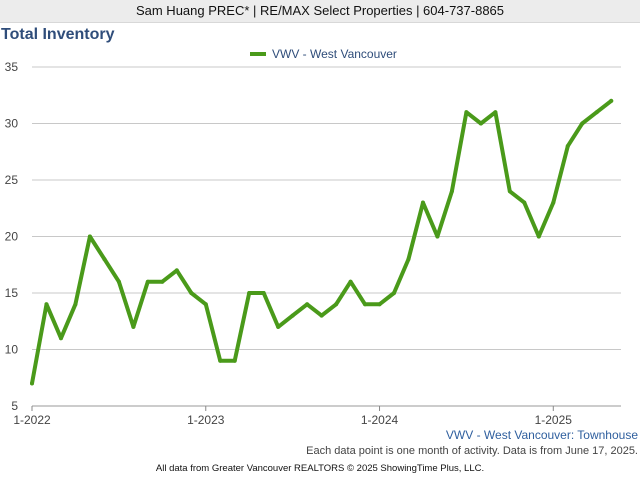 The image size is (640, 480). Describe the element at coordinates (334, 54) in the screenshot. I see `legend-label: VWV - West Vancouver` at that location.